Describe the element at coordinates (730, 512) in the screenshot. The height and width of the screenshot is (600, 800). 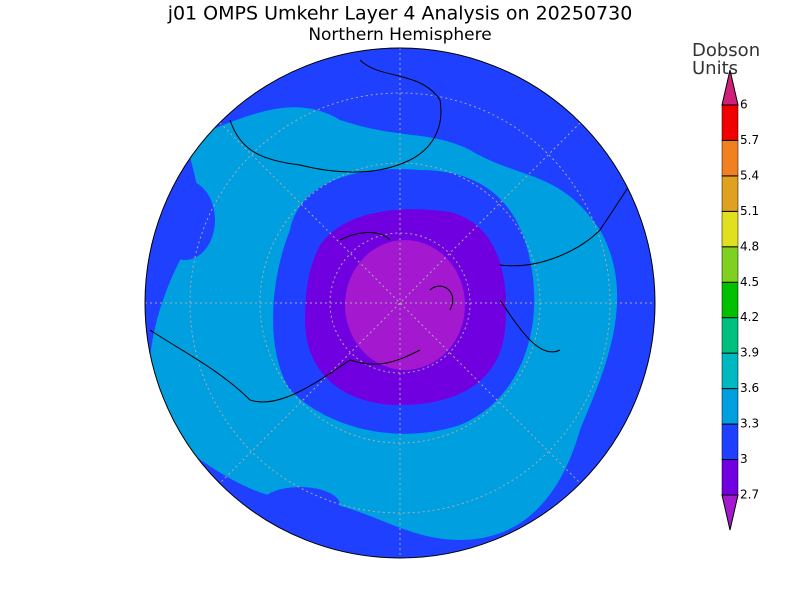
I see `colorbar-under` at that location.